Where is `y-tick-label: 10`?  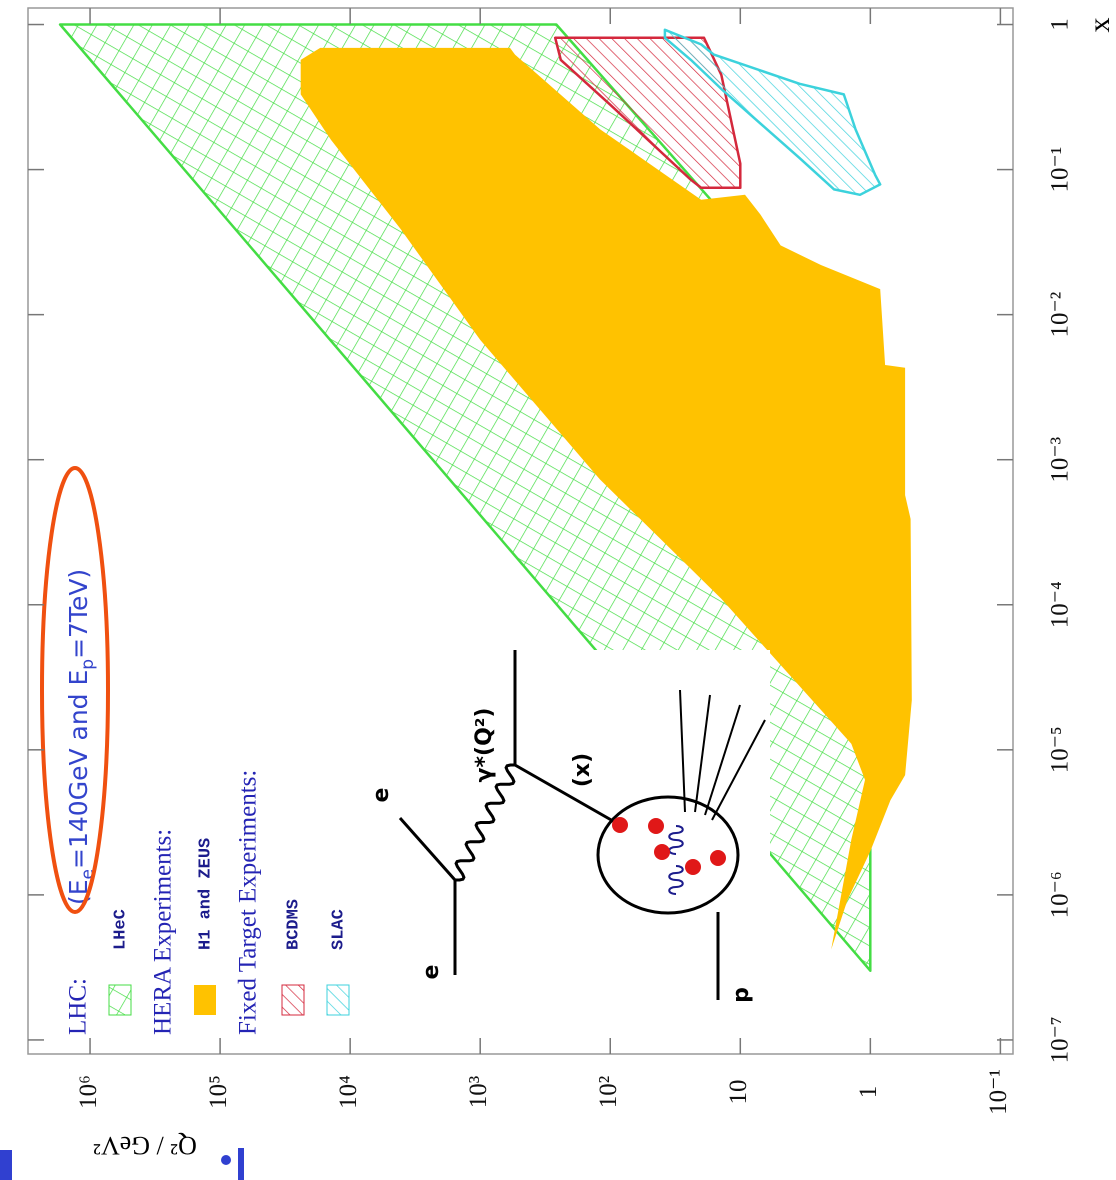 y-tick-label: 10 is located at coordinates (738, 1092).